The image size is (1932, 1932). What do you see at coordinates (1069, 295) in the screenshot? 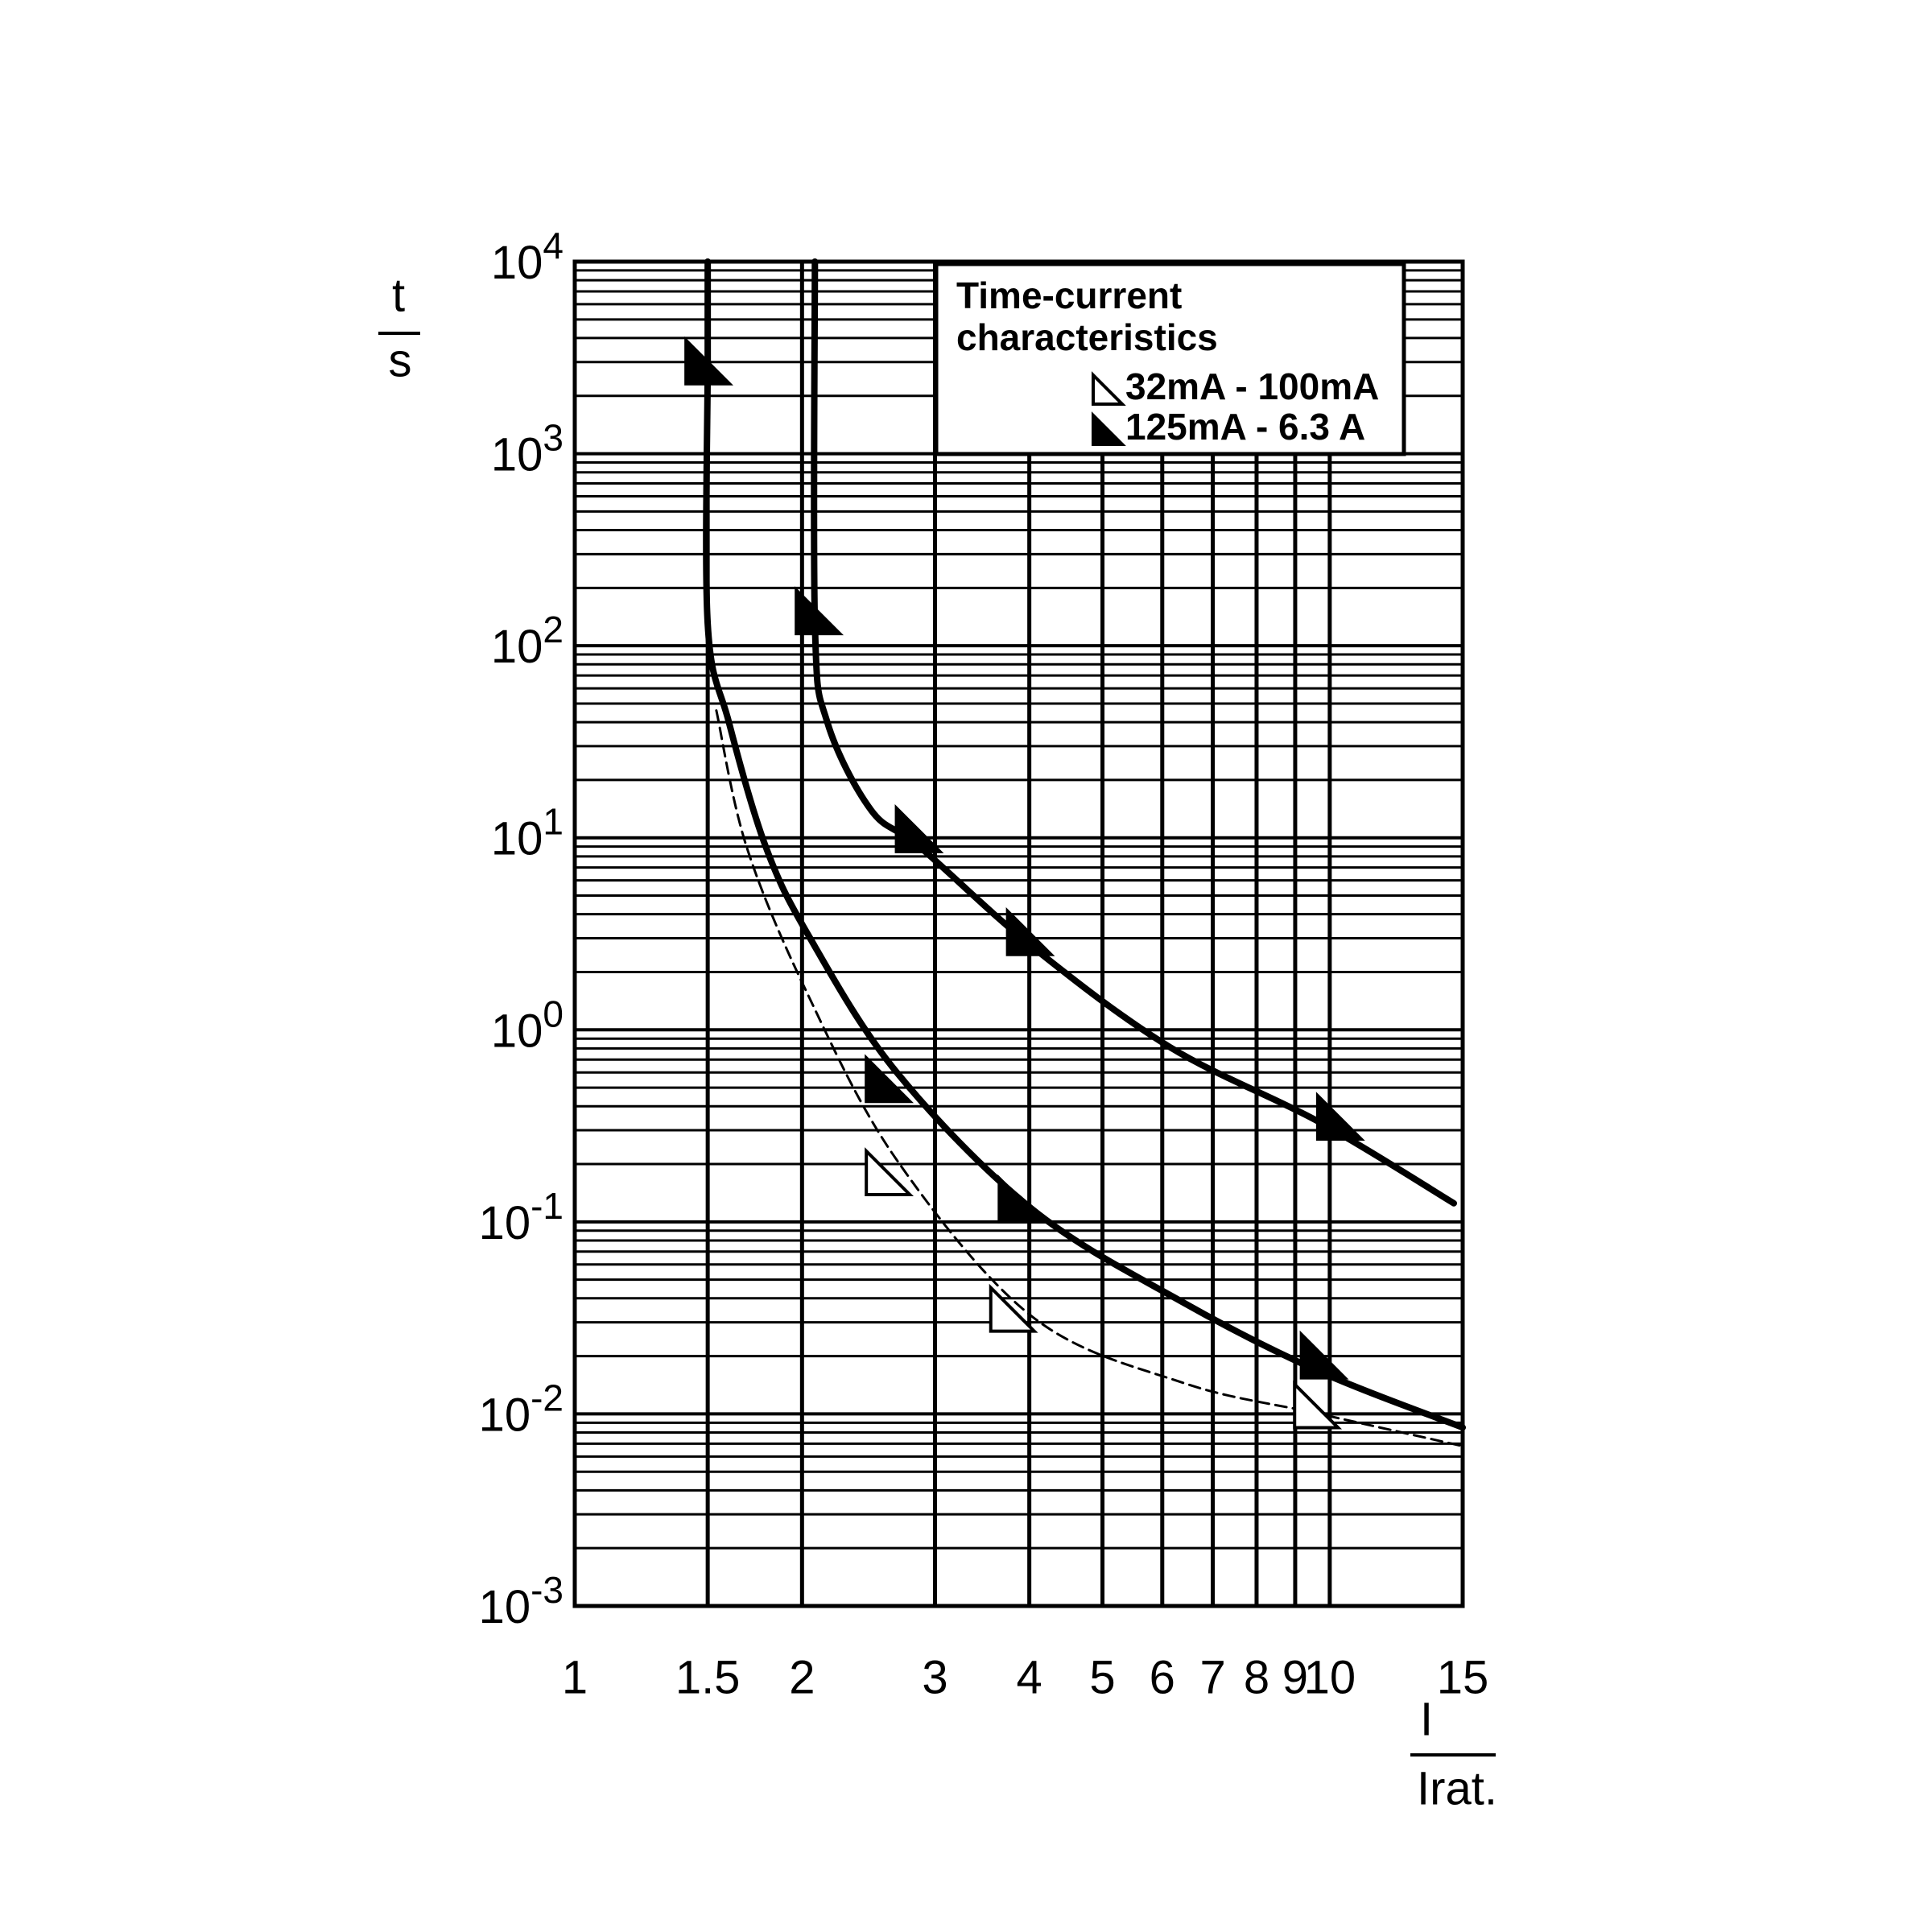
I see `legend-title: Time-current` at bounding box center [1069, 295].